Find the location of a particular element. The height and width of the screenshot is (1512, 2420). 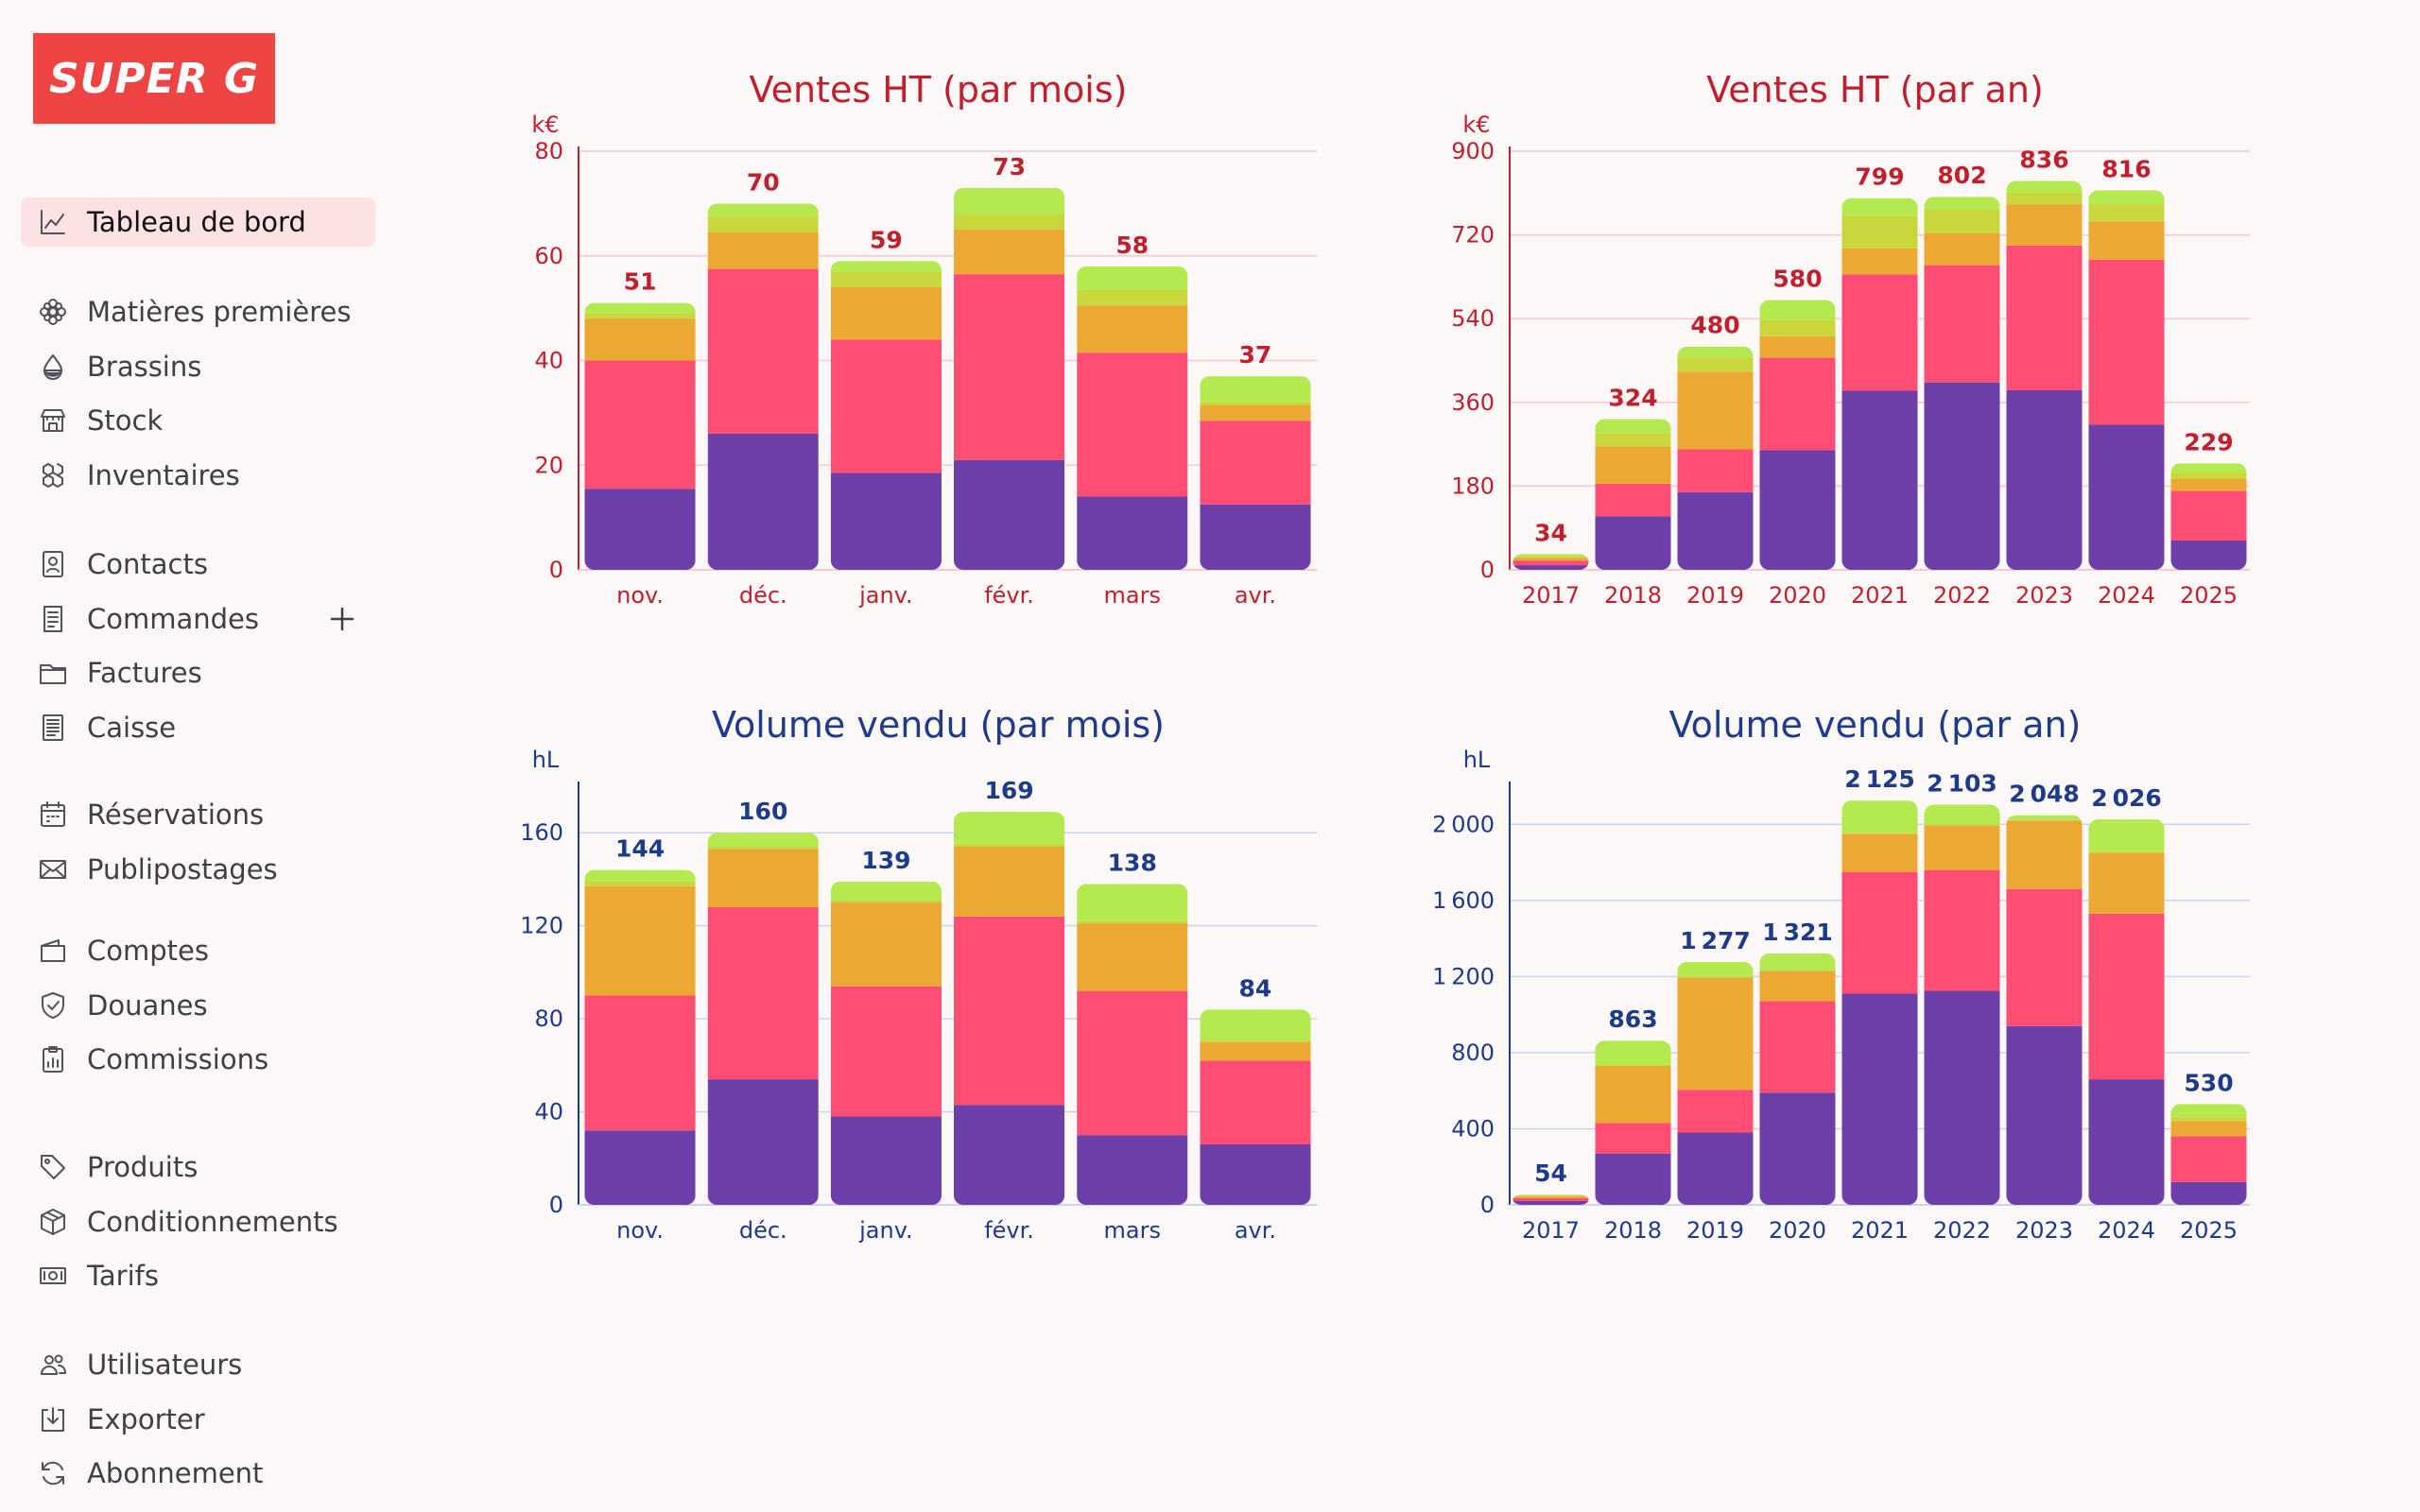

sidebar-item-commissions: Commissions is located at coordinates (198, 1059).